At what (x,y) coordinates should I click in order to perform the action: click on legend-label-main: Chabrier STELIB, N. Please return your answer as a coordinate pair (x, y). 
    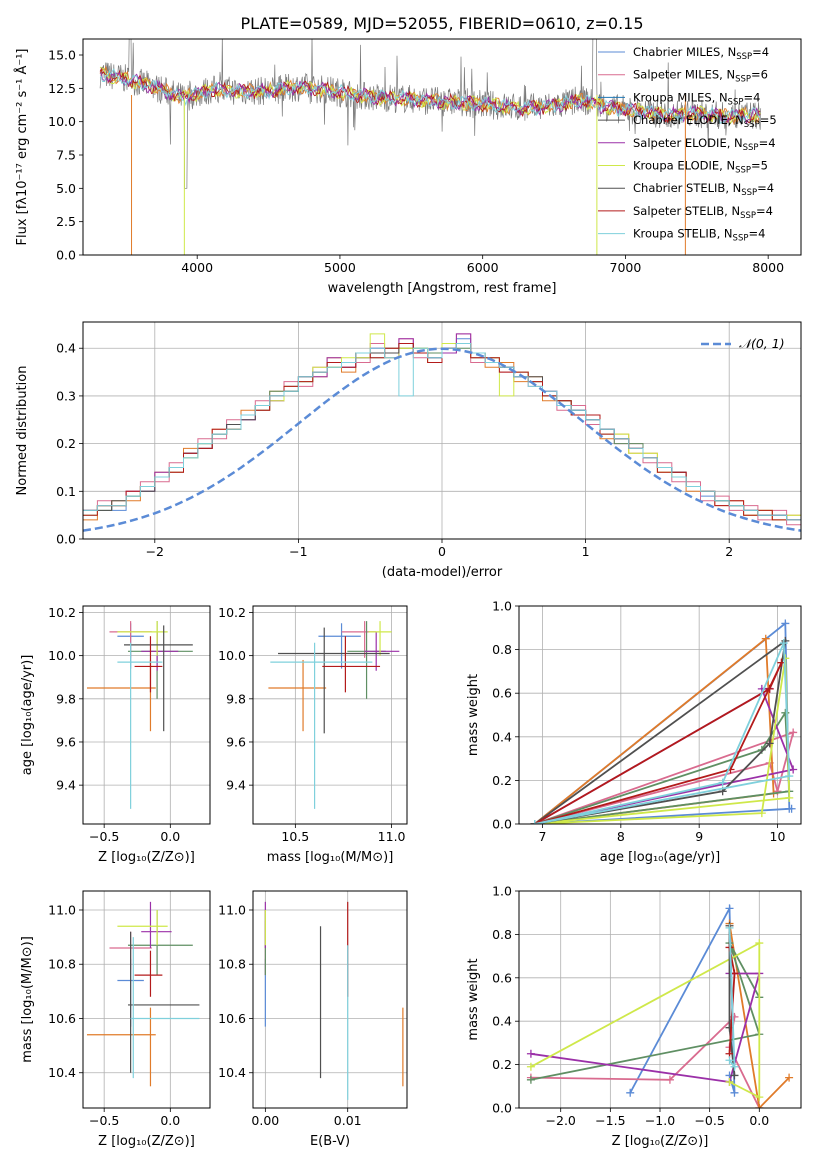
    Looking at the image, I should click on (687, 188).